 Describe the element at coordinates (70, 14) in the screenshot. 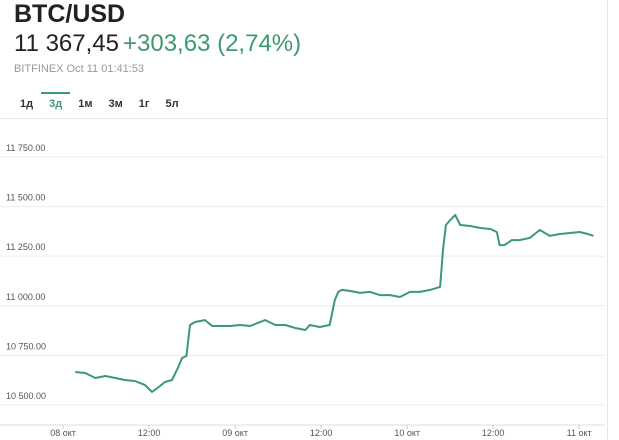

I see `title: BTC/USD` at that location.